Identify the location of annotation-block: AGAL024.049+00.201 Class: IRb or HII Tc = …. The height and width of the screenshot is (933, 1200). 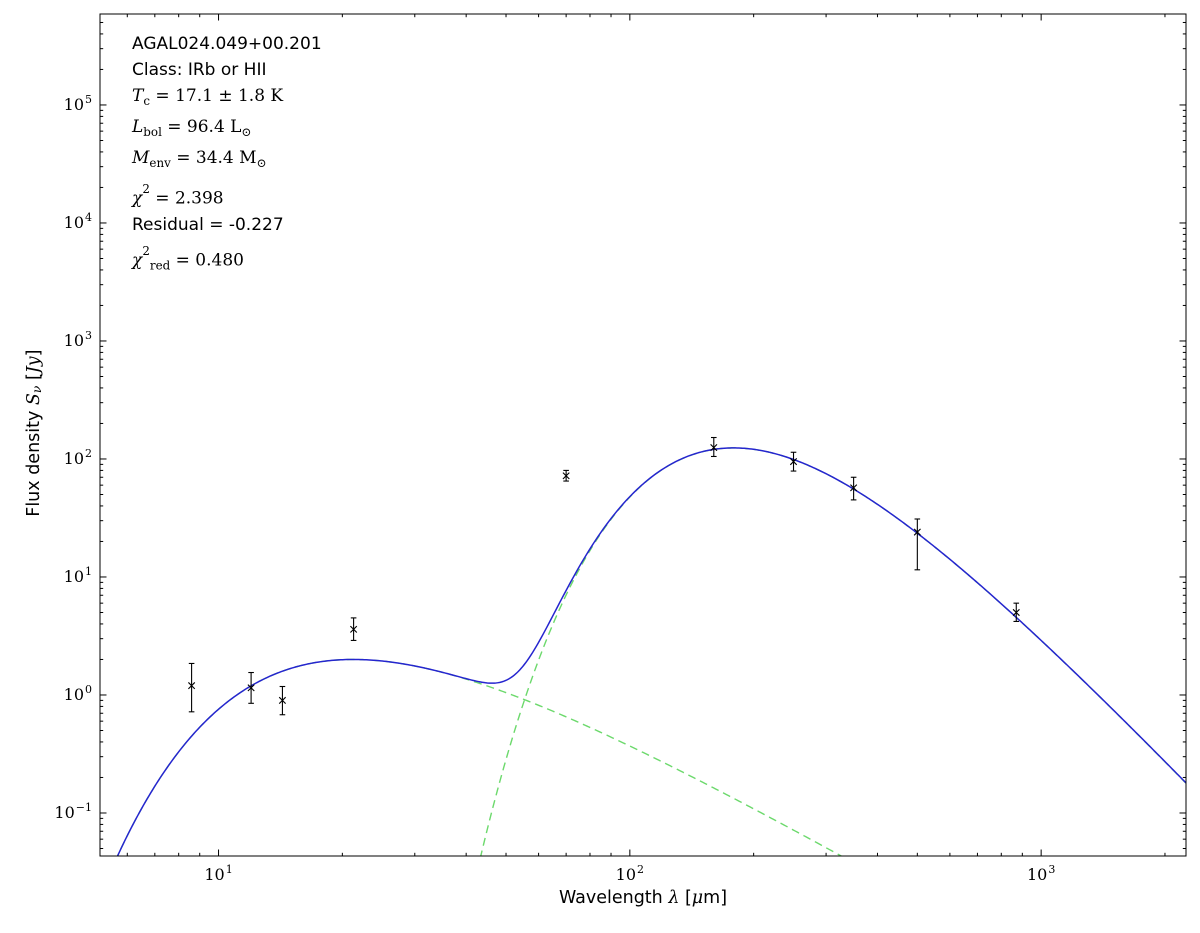
(227, 154).